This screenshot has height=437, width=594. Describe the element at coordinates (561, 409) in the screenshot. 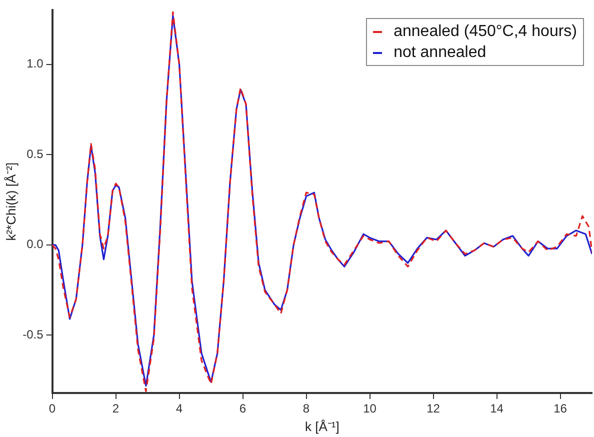

I see `x-tick-label: 16` at that location.